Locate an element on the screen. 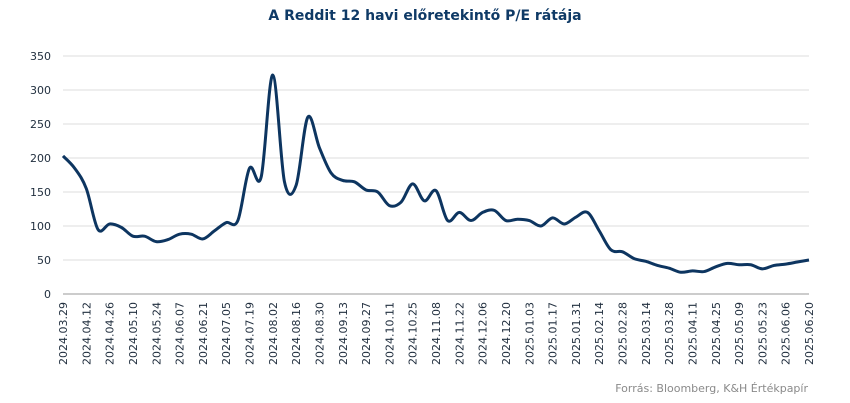  x-tick-label: 2024.06.21 is located at coordinates (203, 333).